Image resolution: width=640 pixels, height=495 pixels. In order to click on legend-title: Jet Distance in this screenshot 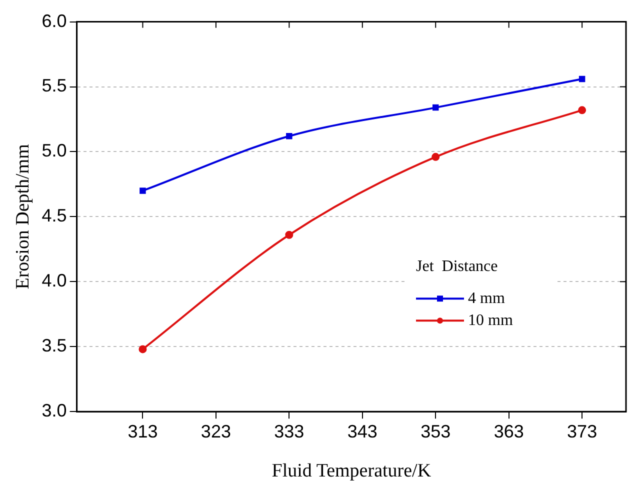, I will do `click(457, 266)`.